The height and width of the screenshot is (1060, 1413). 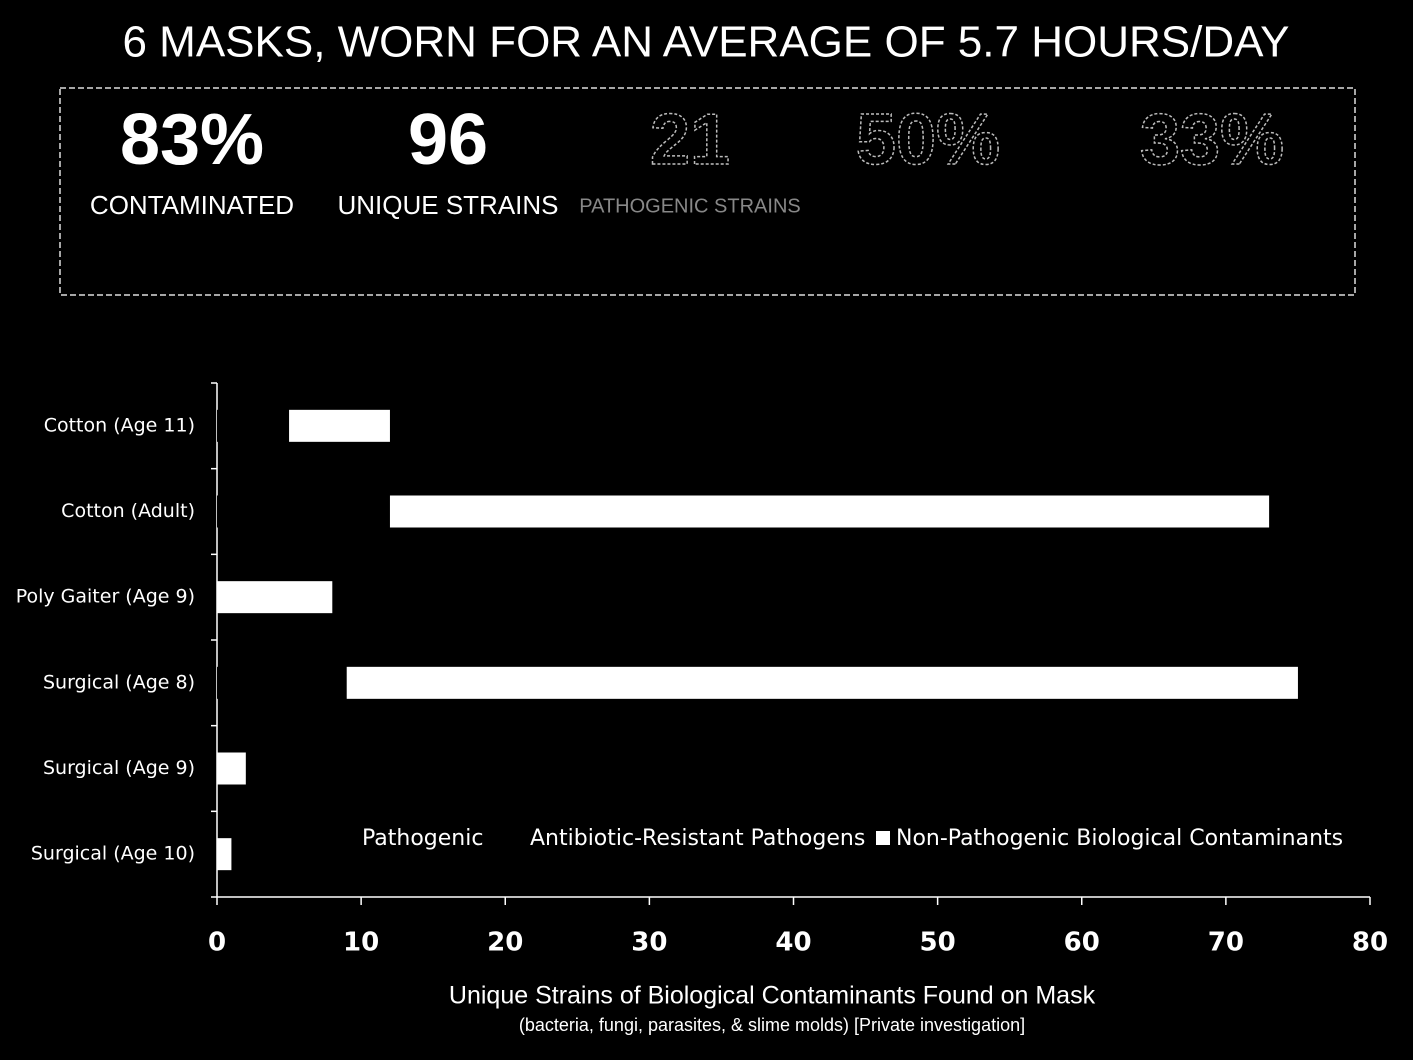 I want to click on x-tick-label: 70, so click(x=1226, y=943).